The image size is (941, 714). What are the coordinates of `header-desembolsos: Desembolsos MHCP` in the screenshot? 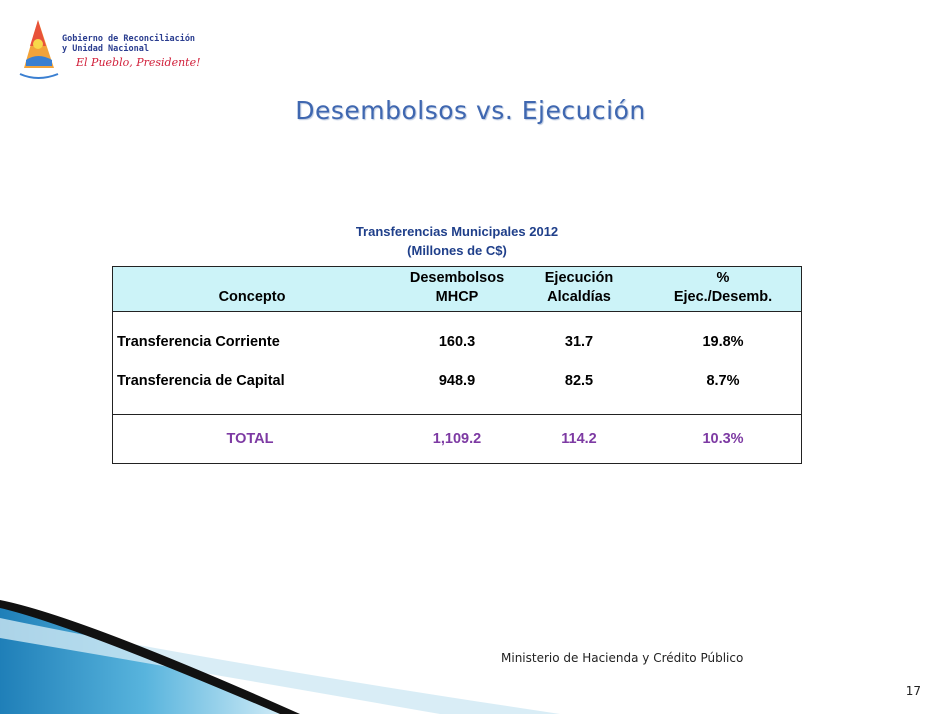 It's located at (457, 288).